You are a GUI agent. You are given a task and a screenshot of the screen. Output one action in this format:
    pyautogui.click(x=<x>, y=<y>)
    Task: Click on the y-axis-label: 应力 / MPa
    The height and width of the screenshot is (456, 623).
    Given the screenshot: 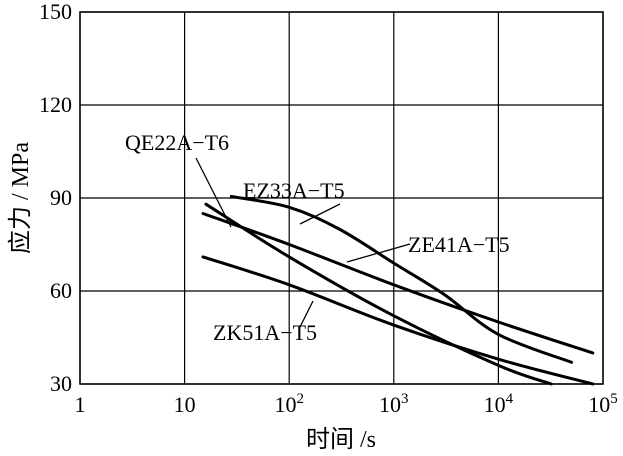 What is the action you would take?
    pyautogui.click(x=20, y=198)
    